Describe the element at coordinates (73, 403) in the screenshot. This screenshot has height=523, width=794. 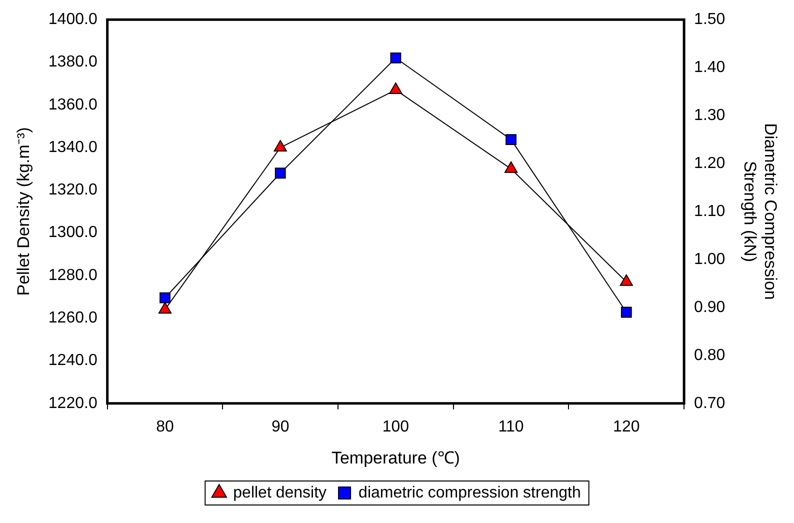
I see `y-tick-label: 1220.0` at that location.